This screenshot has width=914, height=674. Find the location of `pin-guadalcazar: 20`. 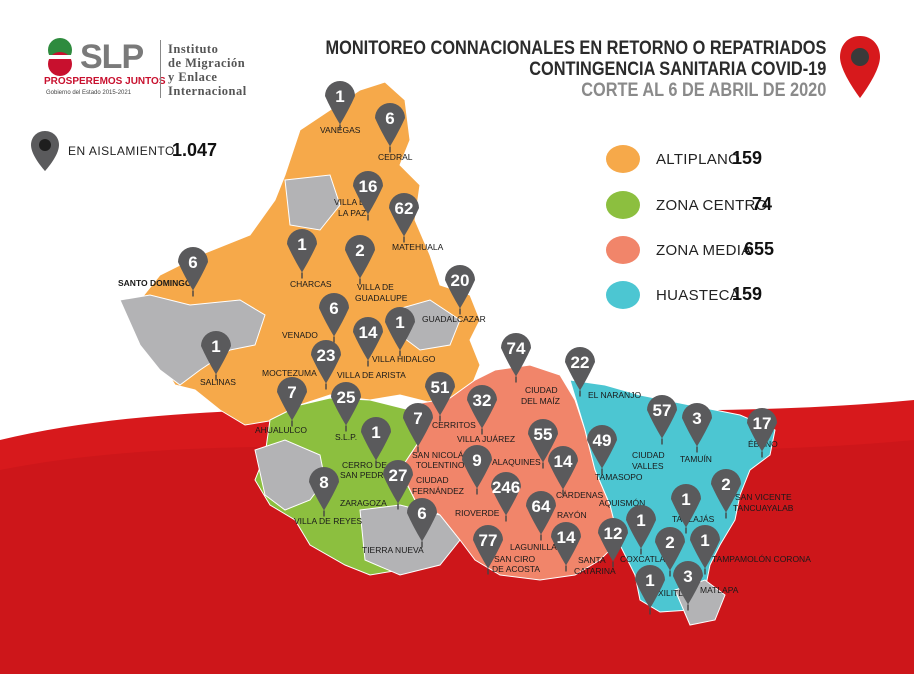

pin-guadalcazar: 20 is located at coordinates (460, 290).